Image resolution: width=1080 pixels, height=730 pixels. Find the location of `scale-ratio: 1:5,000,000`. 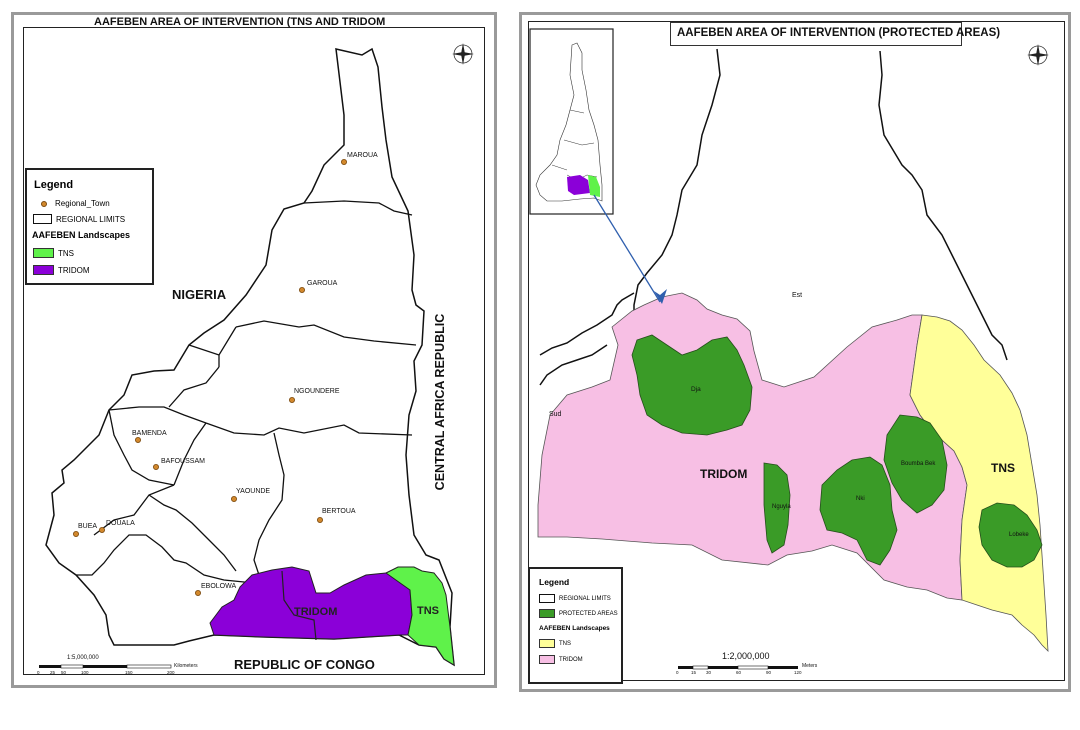

scale-ratio: 1:5,000,000 is located at coordinates (83, 658).